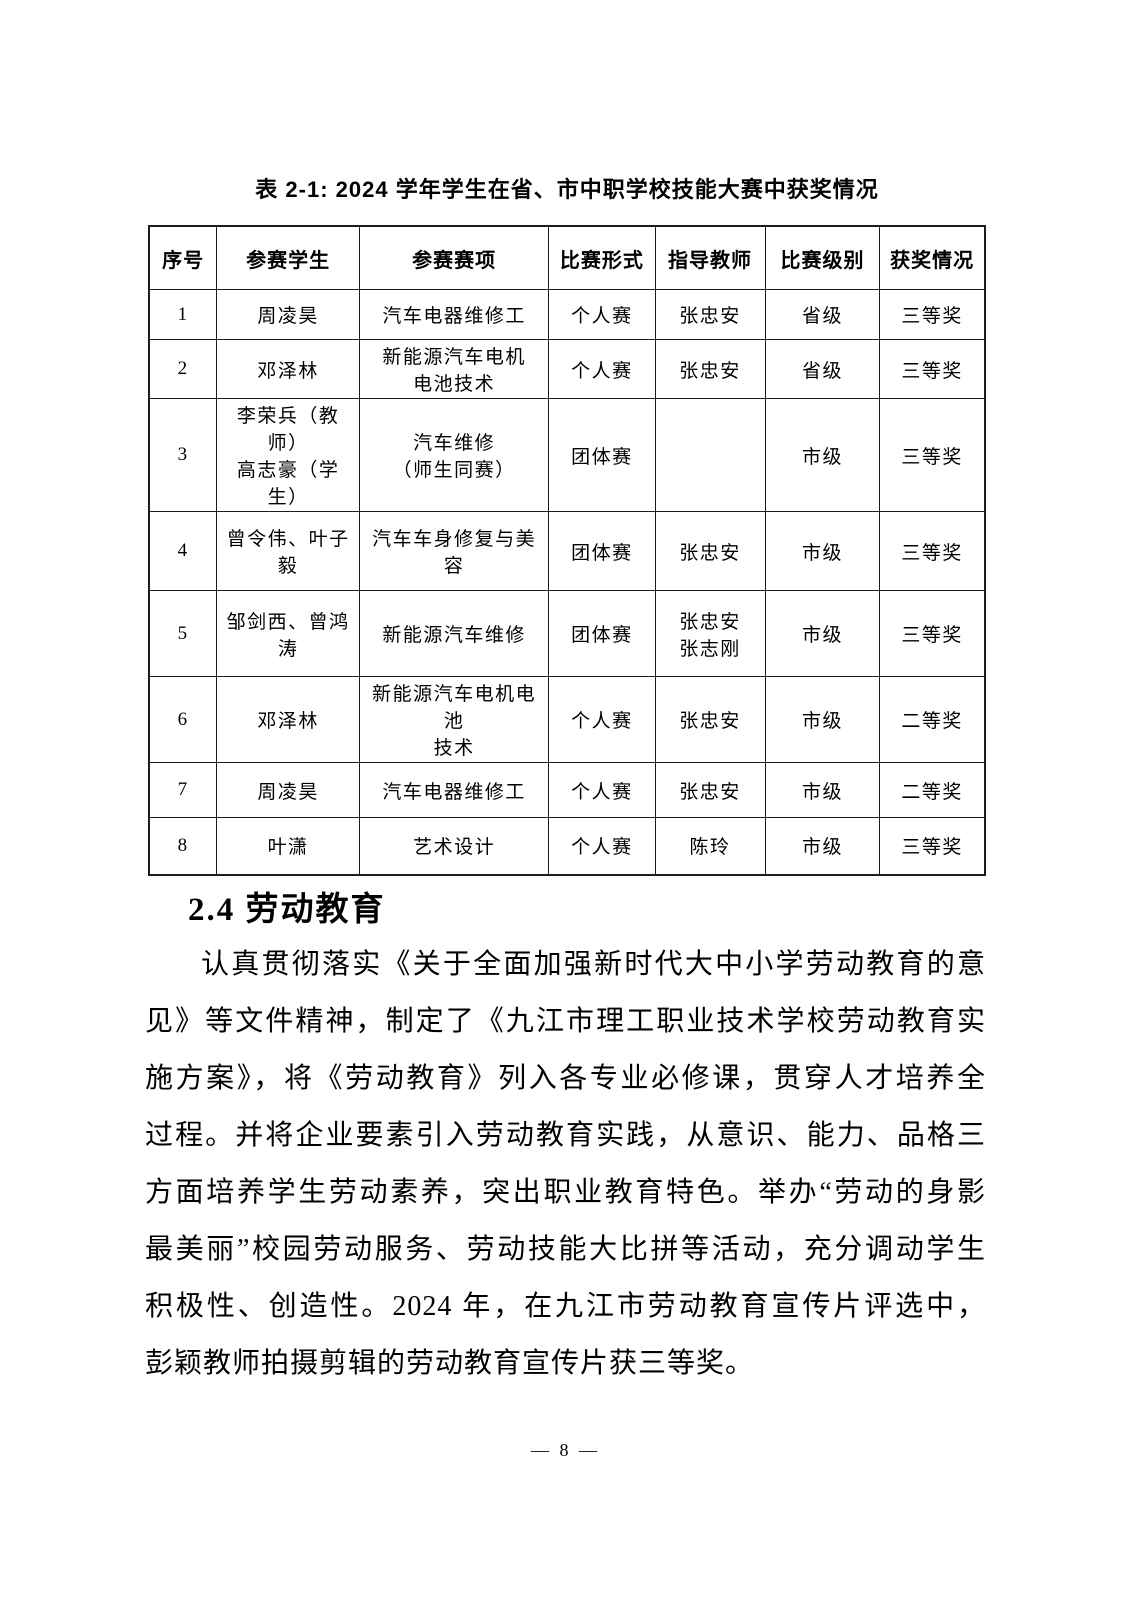  What do you see at coordinates (565, 1306) in the screenshot?
I see `paragraph-line: 积极性、创造性。2024 年，在九江市劳动教育宣传片评选中，` at bounding box center [565, 1306].